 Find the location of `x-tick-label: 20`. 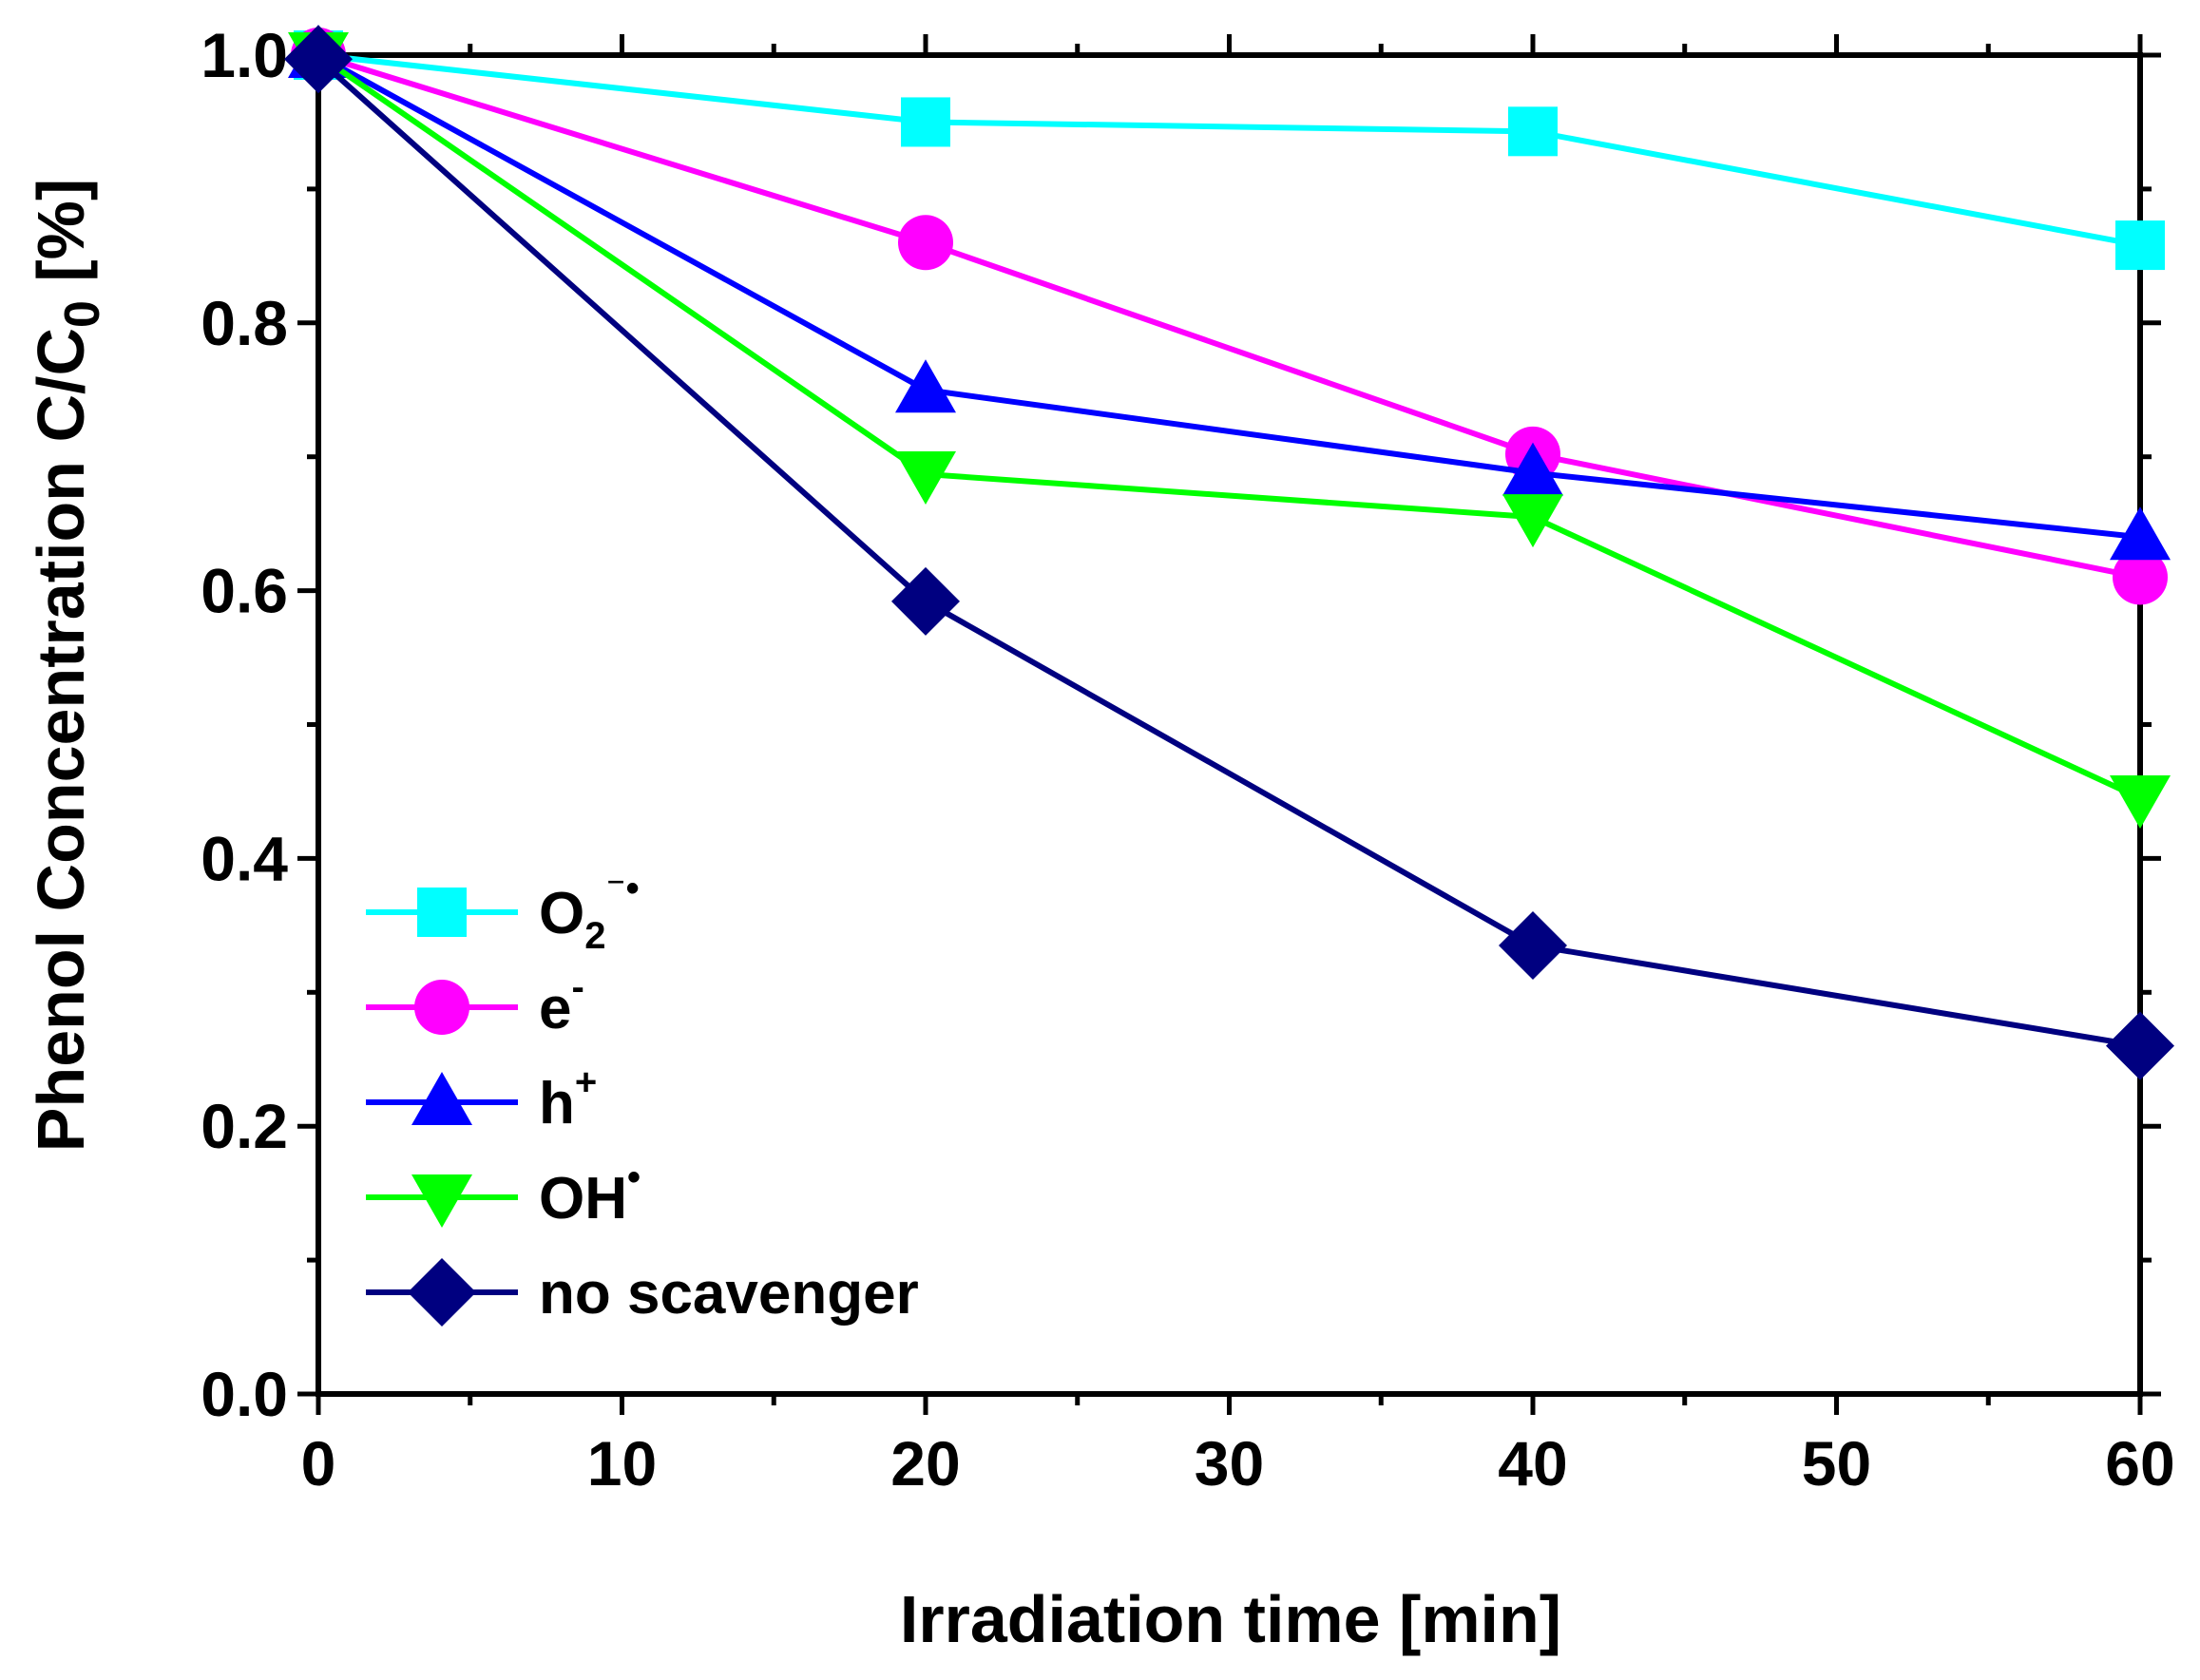

x-tick-label: 20 is located at coordinates (925, 1463).